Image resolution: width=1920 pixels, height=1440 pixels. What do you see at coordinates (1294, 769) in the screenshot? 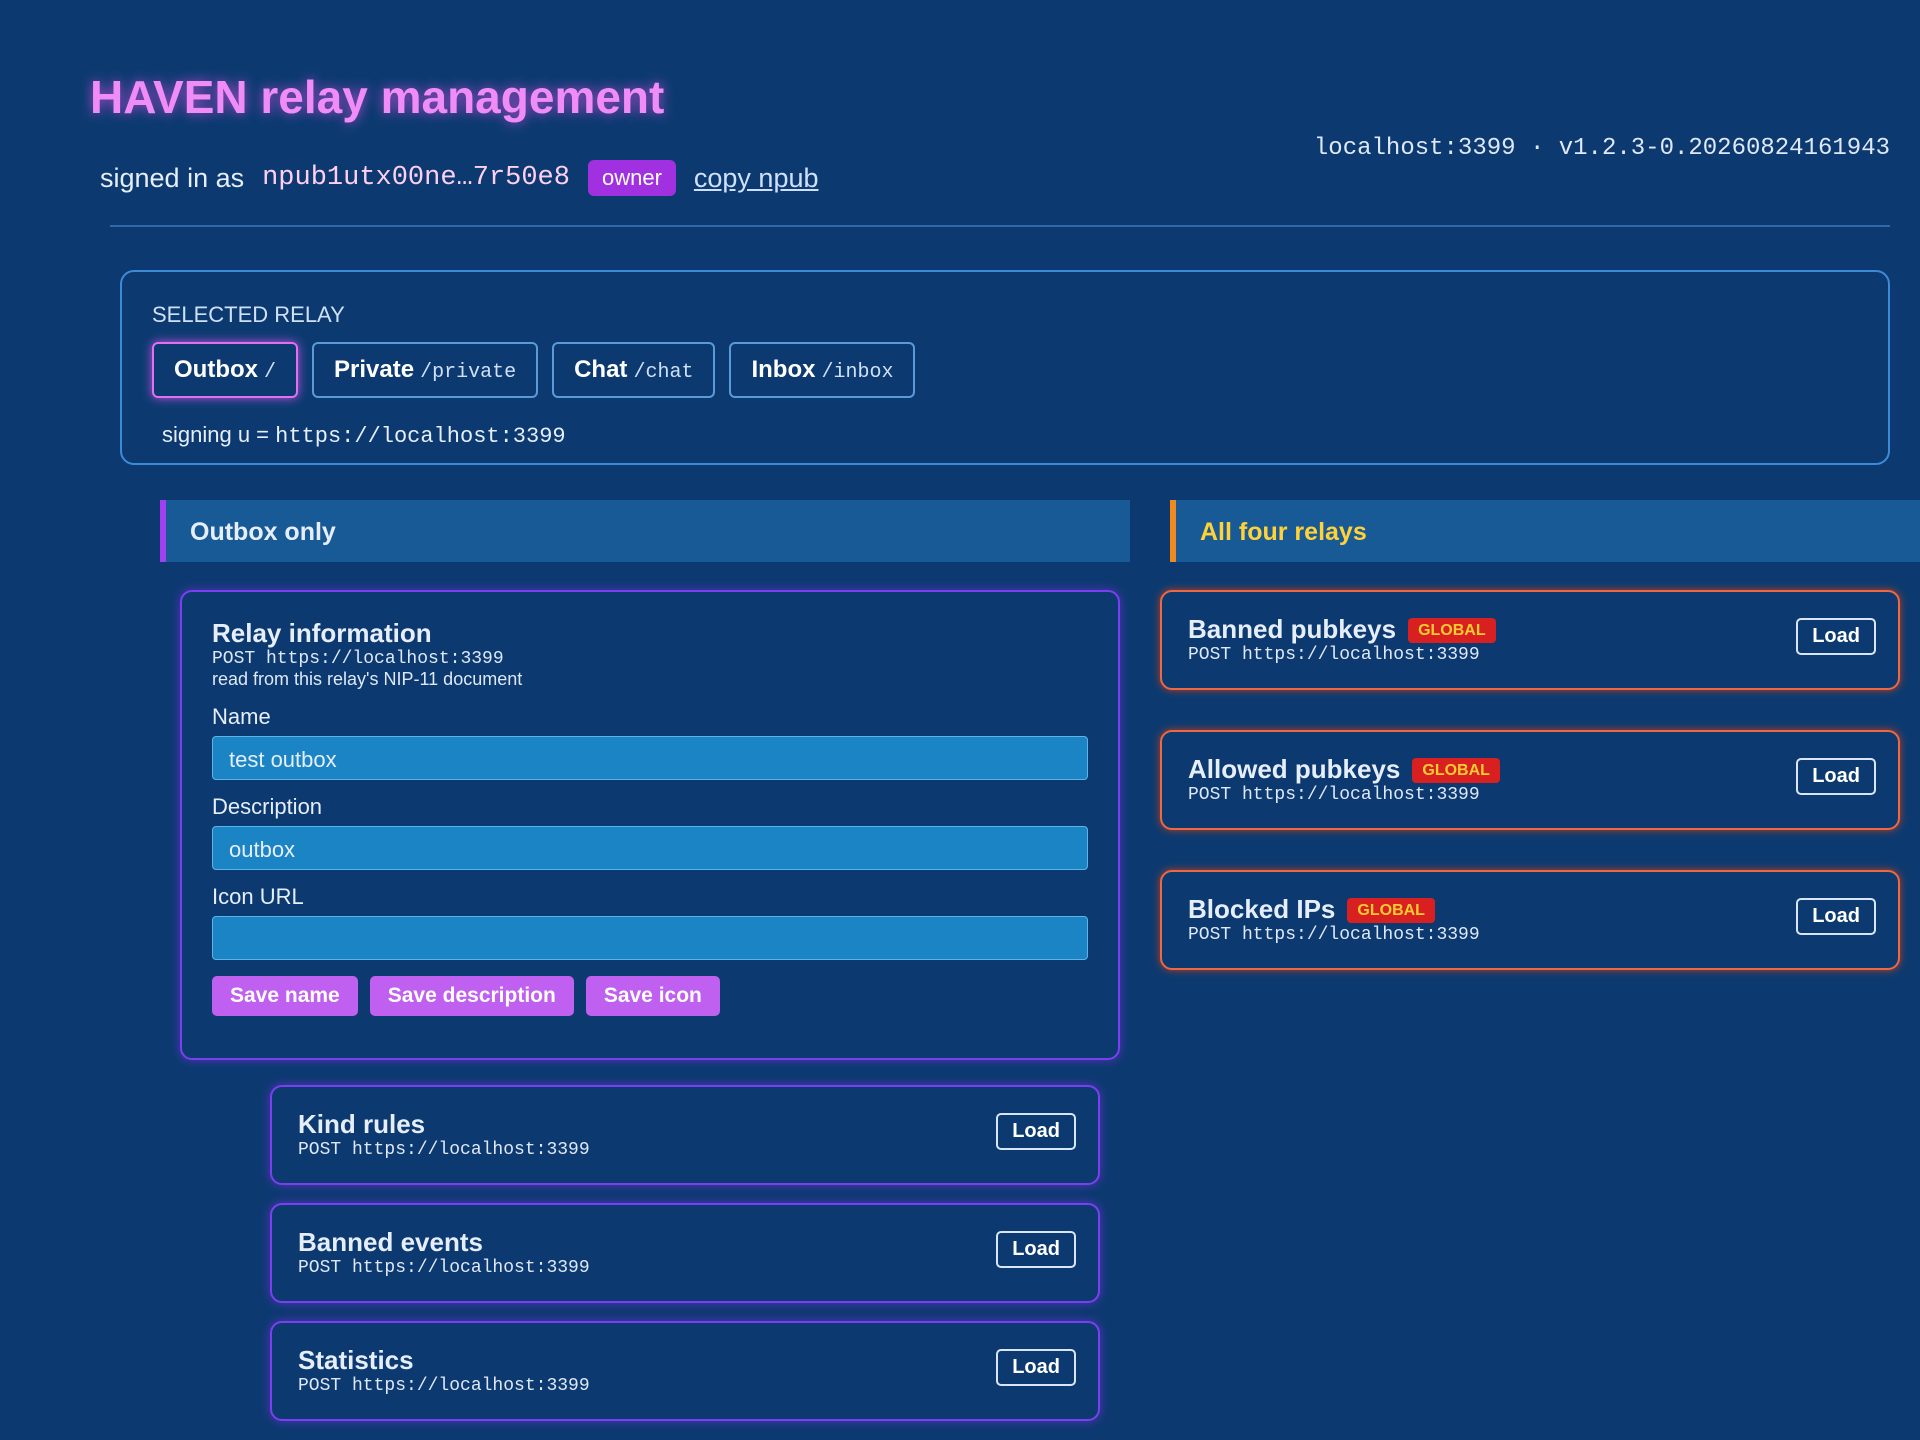
I see `card-title: Allowed pubkeys` at bounding box center [1294, 769].